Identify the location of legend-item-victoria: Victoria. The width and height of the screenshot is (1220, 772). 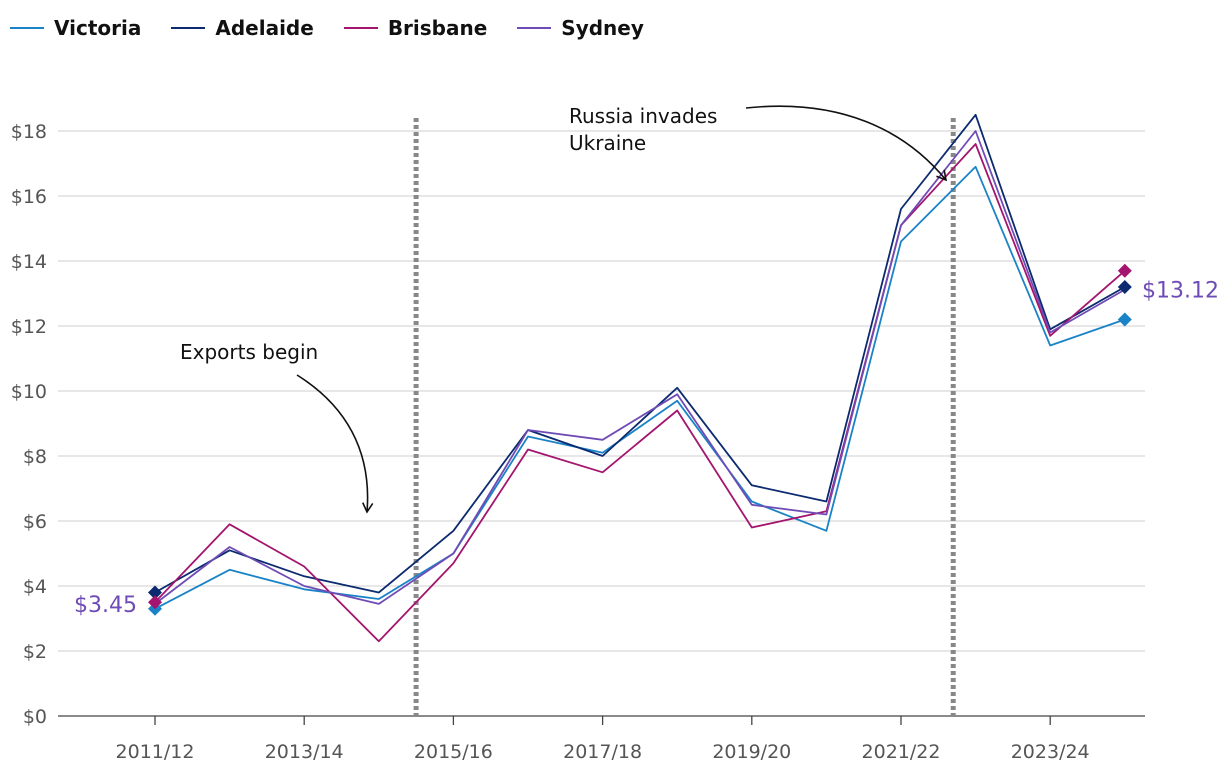
(75, 28).